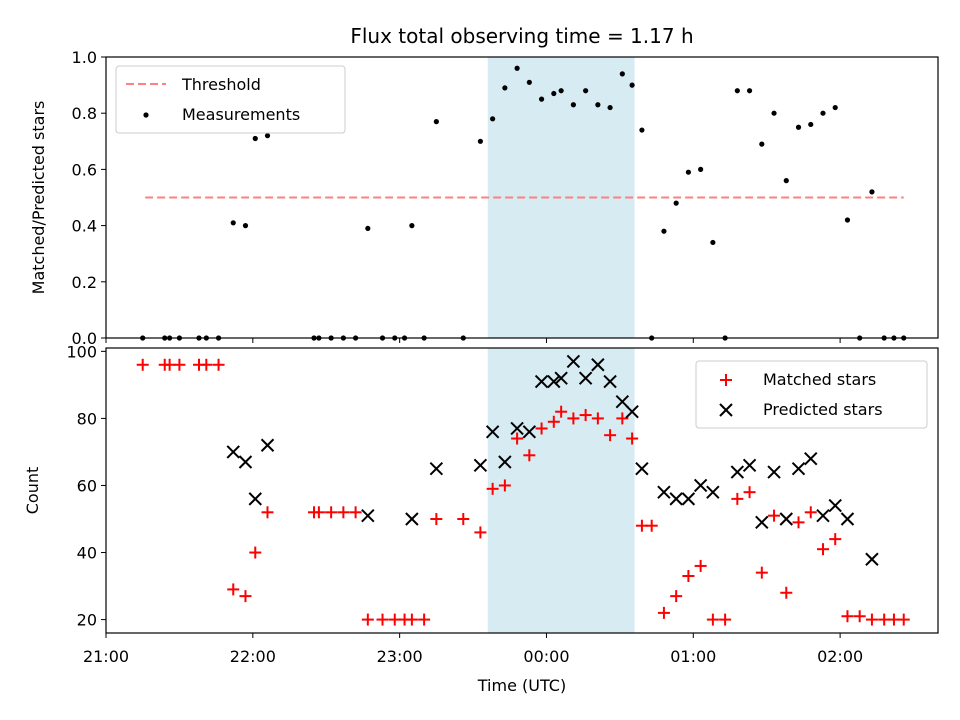 This screenshot has height=720, width=960. What do you see at coordinates (146, 115) in the screenshot?
I see `legend-measurements-swatch` at bounding box center [146, 115].